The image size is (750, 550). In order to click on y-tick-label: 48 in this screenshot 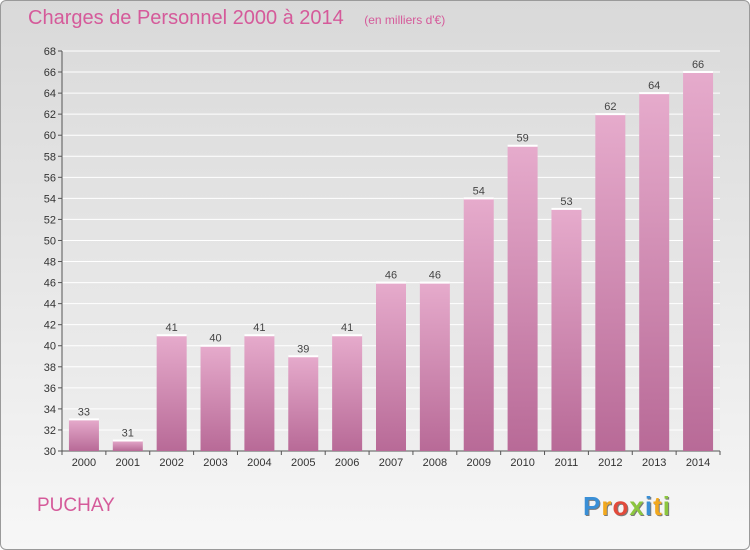, I will do `click(50, 263)`.